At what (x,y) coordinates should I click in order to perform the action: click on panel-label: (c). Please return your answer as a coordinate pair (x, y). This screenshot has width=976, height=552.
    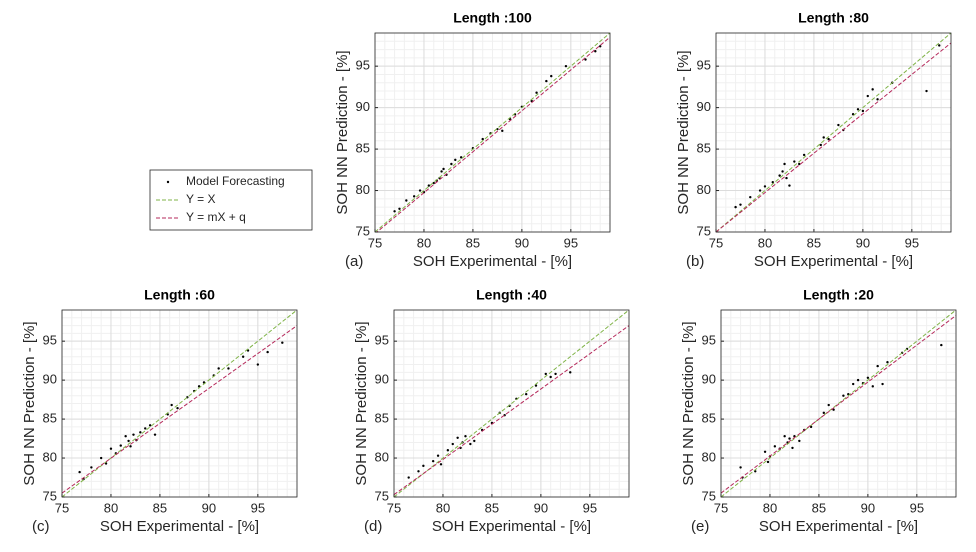
    Looking at the image, I should click on (41, 526).